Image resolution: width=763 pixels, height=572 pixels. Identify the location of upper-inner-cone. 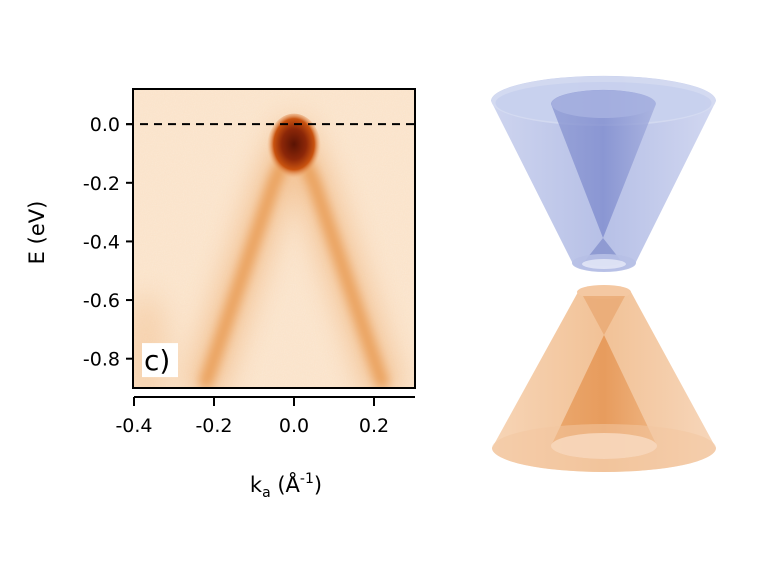
(603, 164).